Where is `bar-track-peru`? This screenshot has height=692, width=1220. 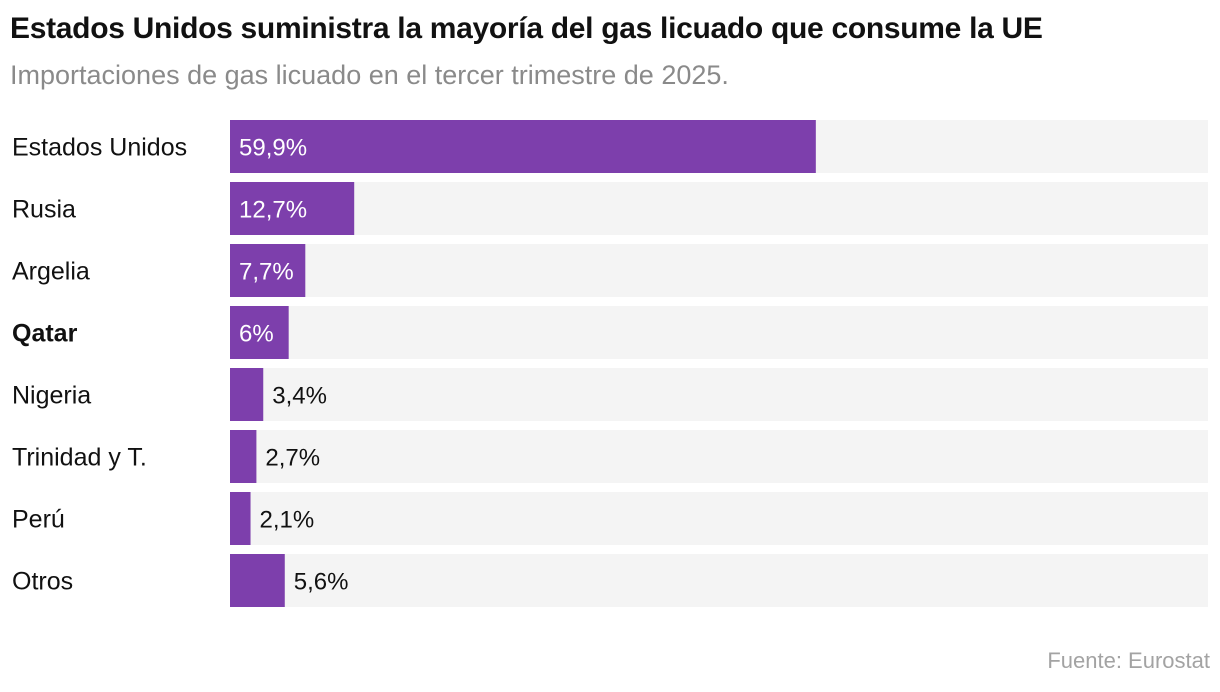
bar-track-peru is located at coordinates (719, 518).